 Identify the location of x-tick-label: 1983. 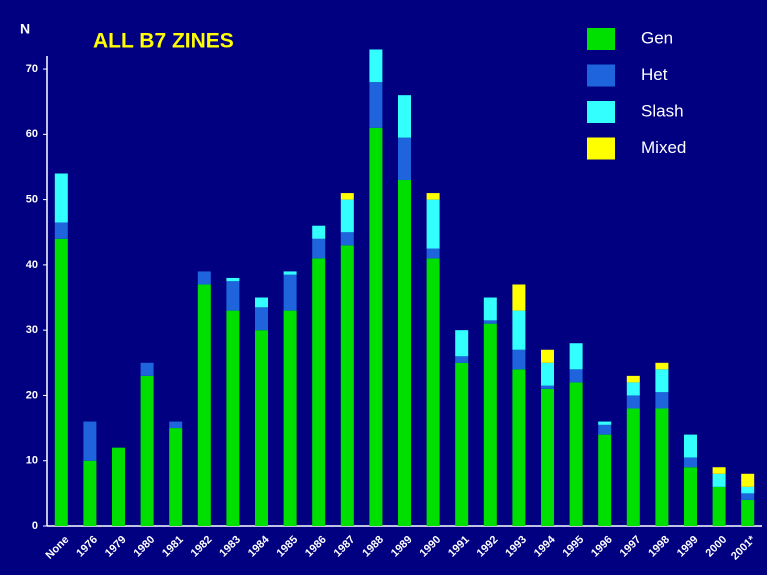
(230, 547).